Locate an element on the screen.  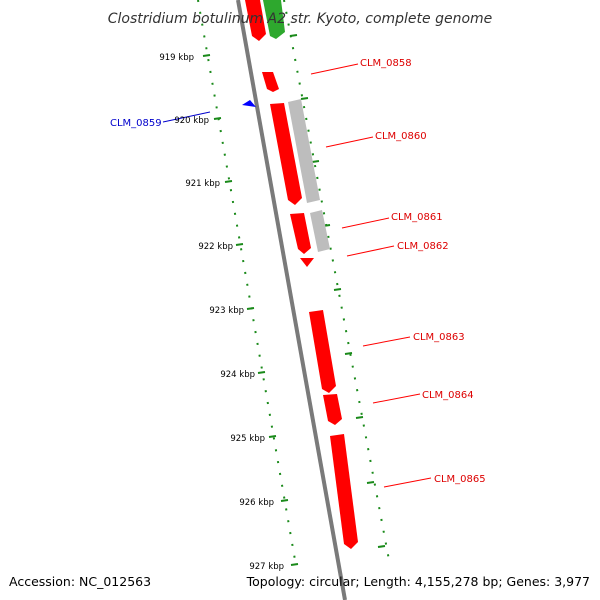
leader-clm0859 is located at coordinates (186, 117).